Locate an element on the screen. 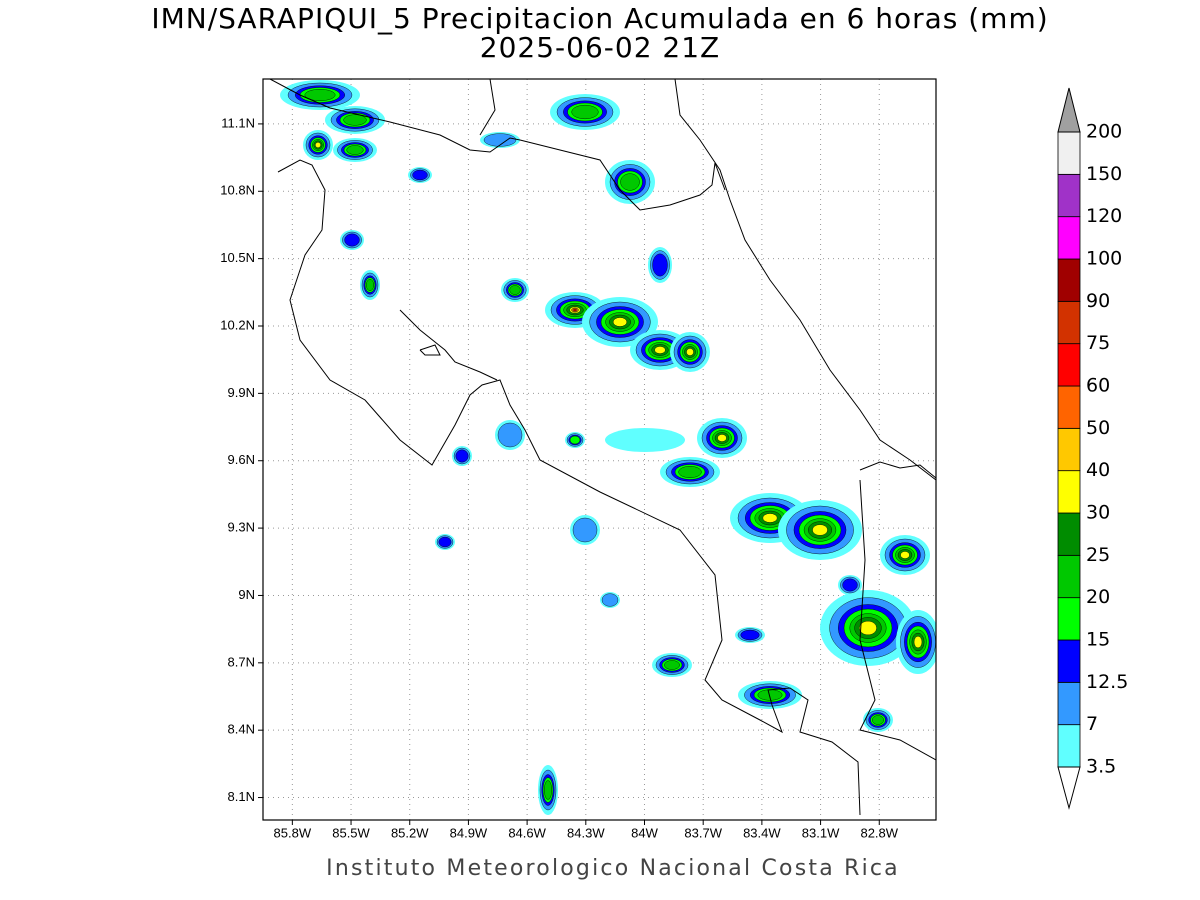 The image size is (1200, 900). colorbar-label: 120 is located at coordinates (1104, 216).